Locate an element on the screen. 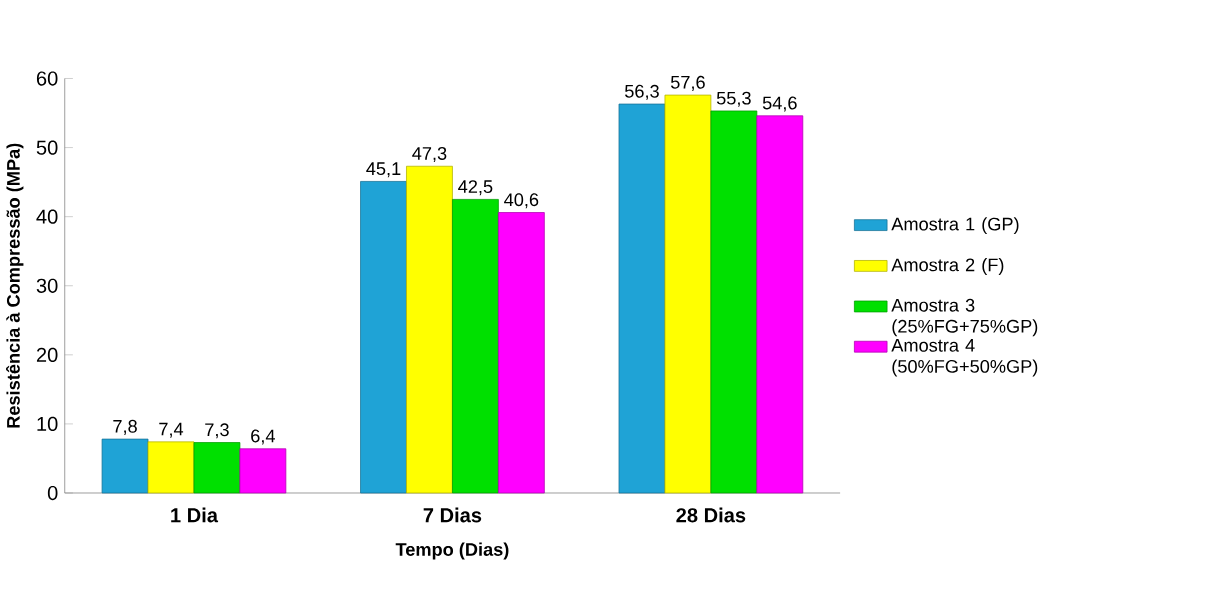 The image size is (1224, 594). x-axis-title: Tempo (Dias) is located at coordinates (452, 551).